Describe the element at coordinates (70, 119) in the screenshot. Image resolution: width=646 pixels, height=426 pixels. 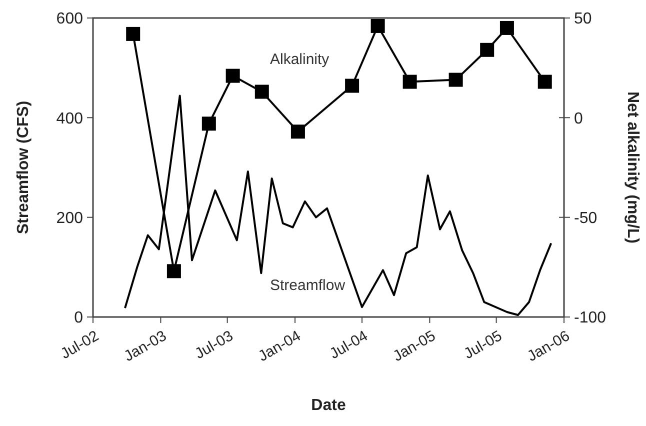
I see `y-tick-label: 400` at that location.